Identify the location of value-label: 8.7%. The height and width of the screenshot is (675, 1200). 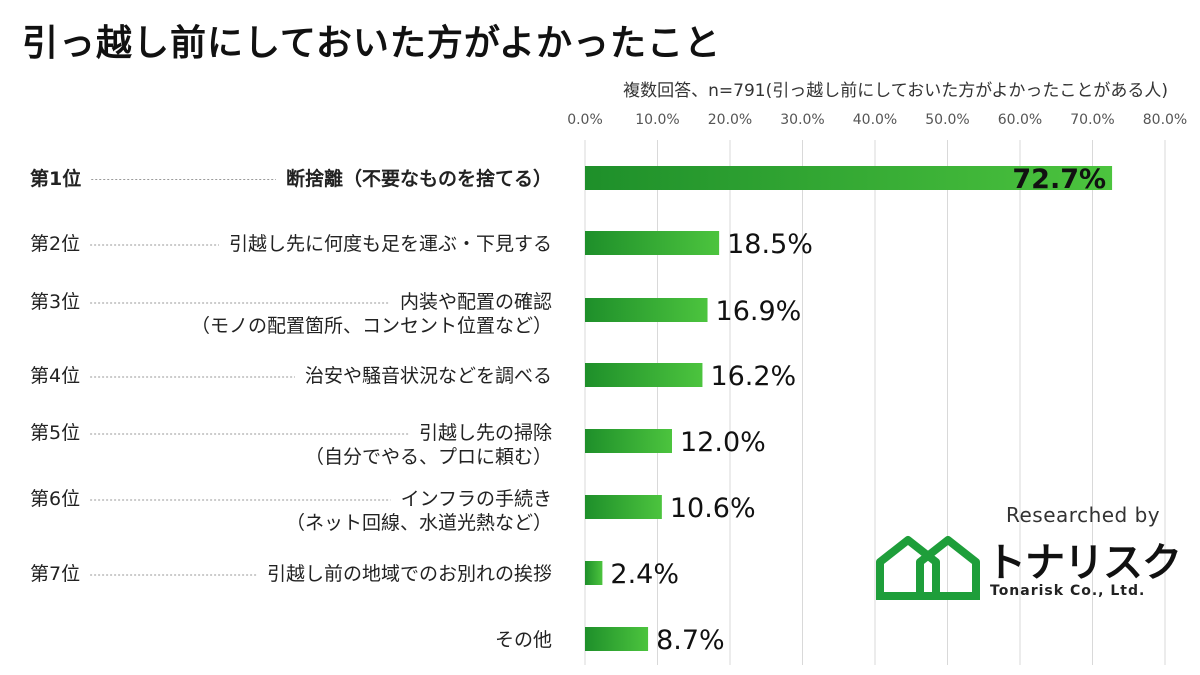
(690, 640).